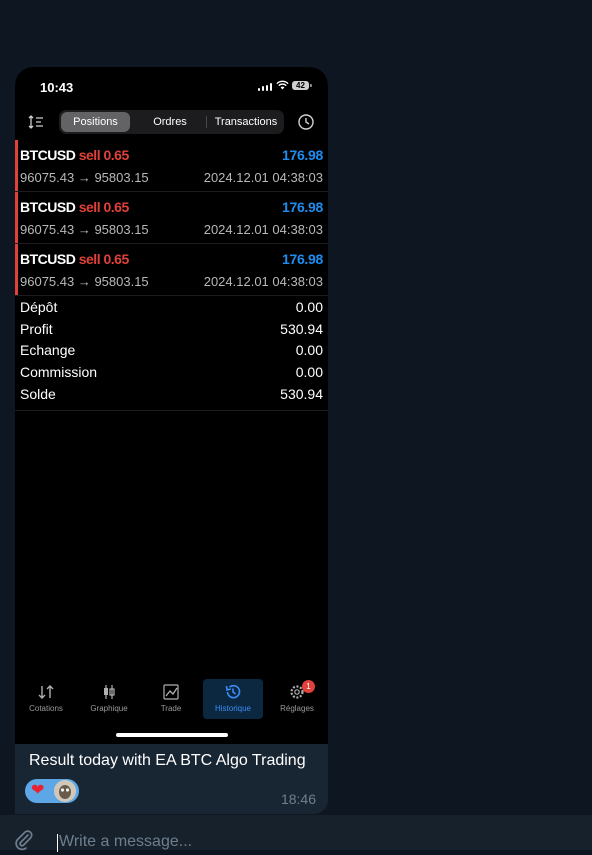 The height and width of the screenshot is (855, 592). Describe the element at coordinates (171, 394) in the screenshot. I see `summary-row: Solde 530.94` at that location.